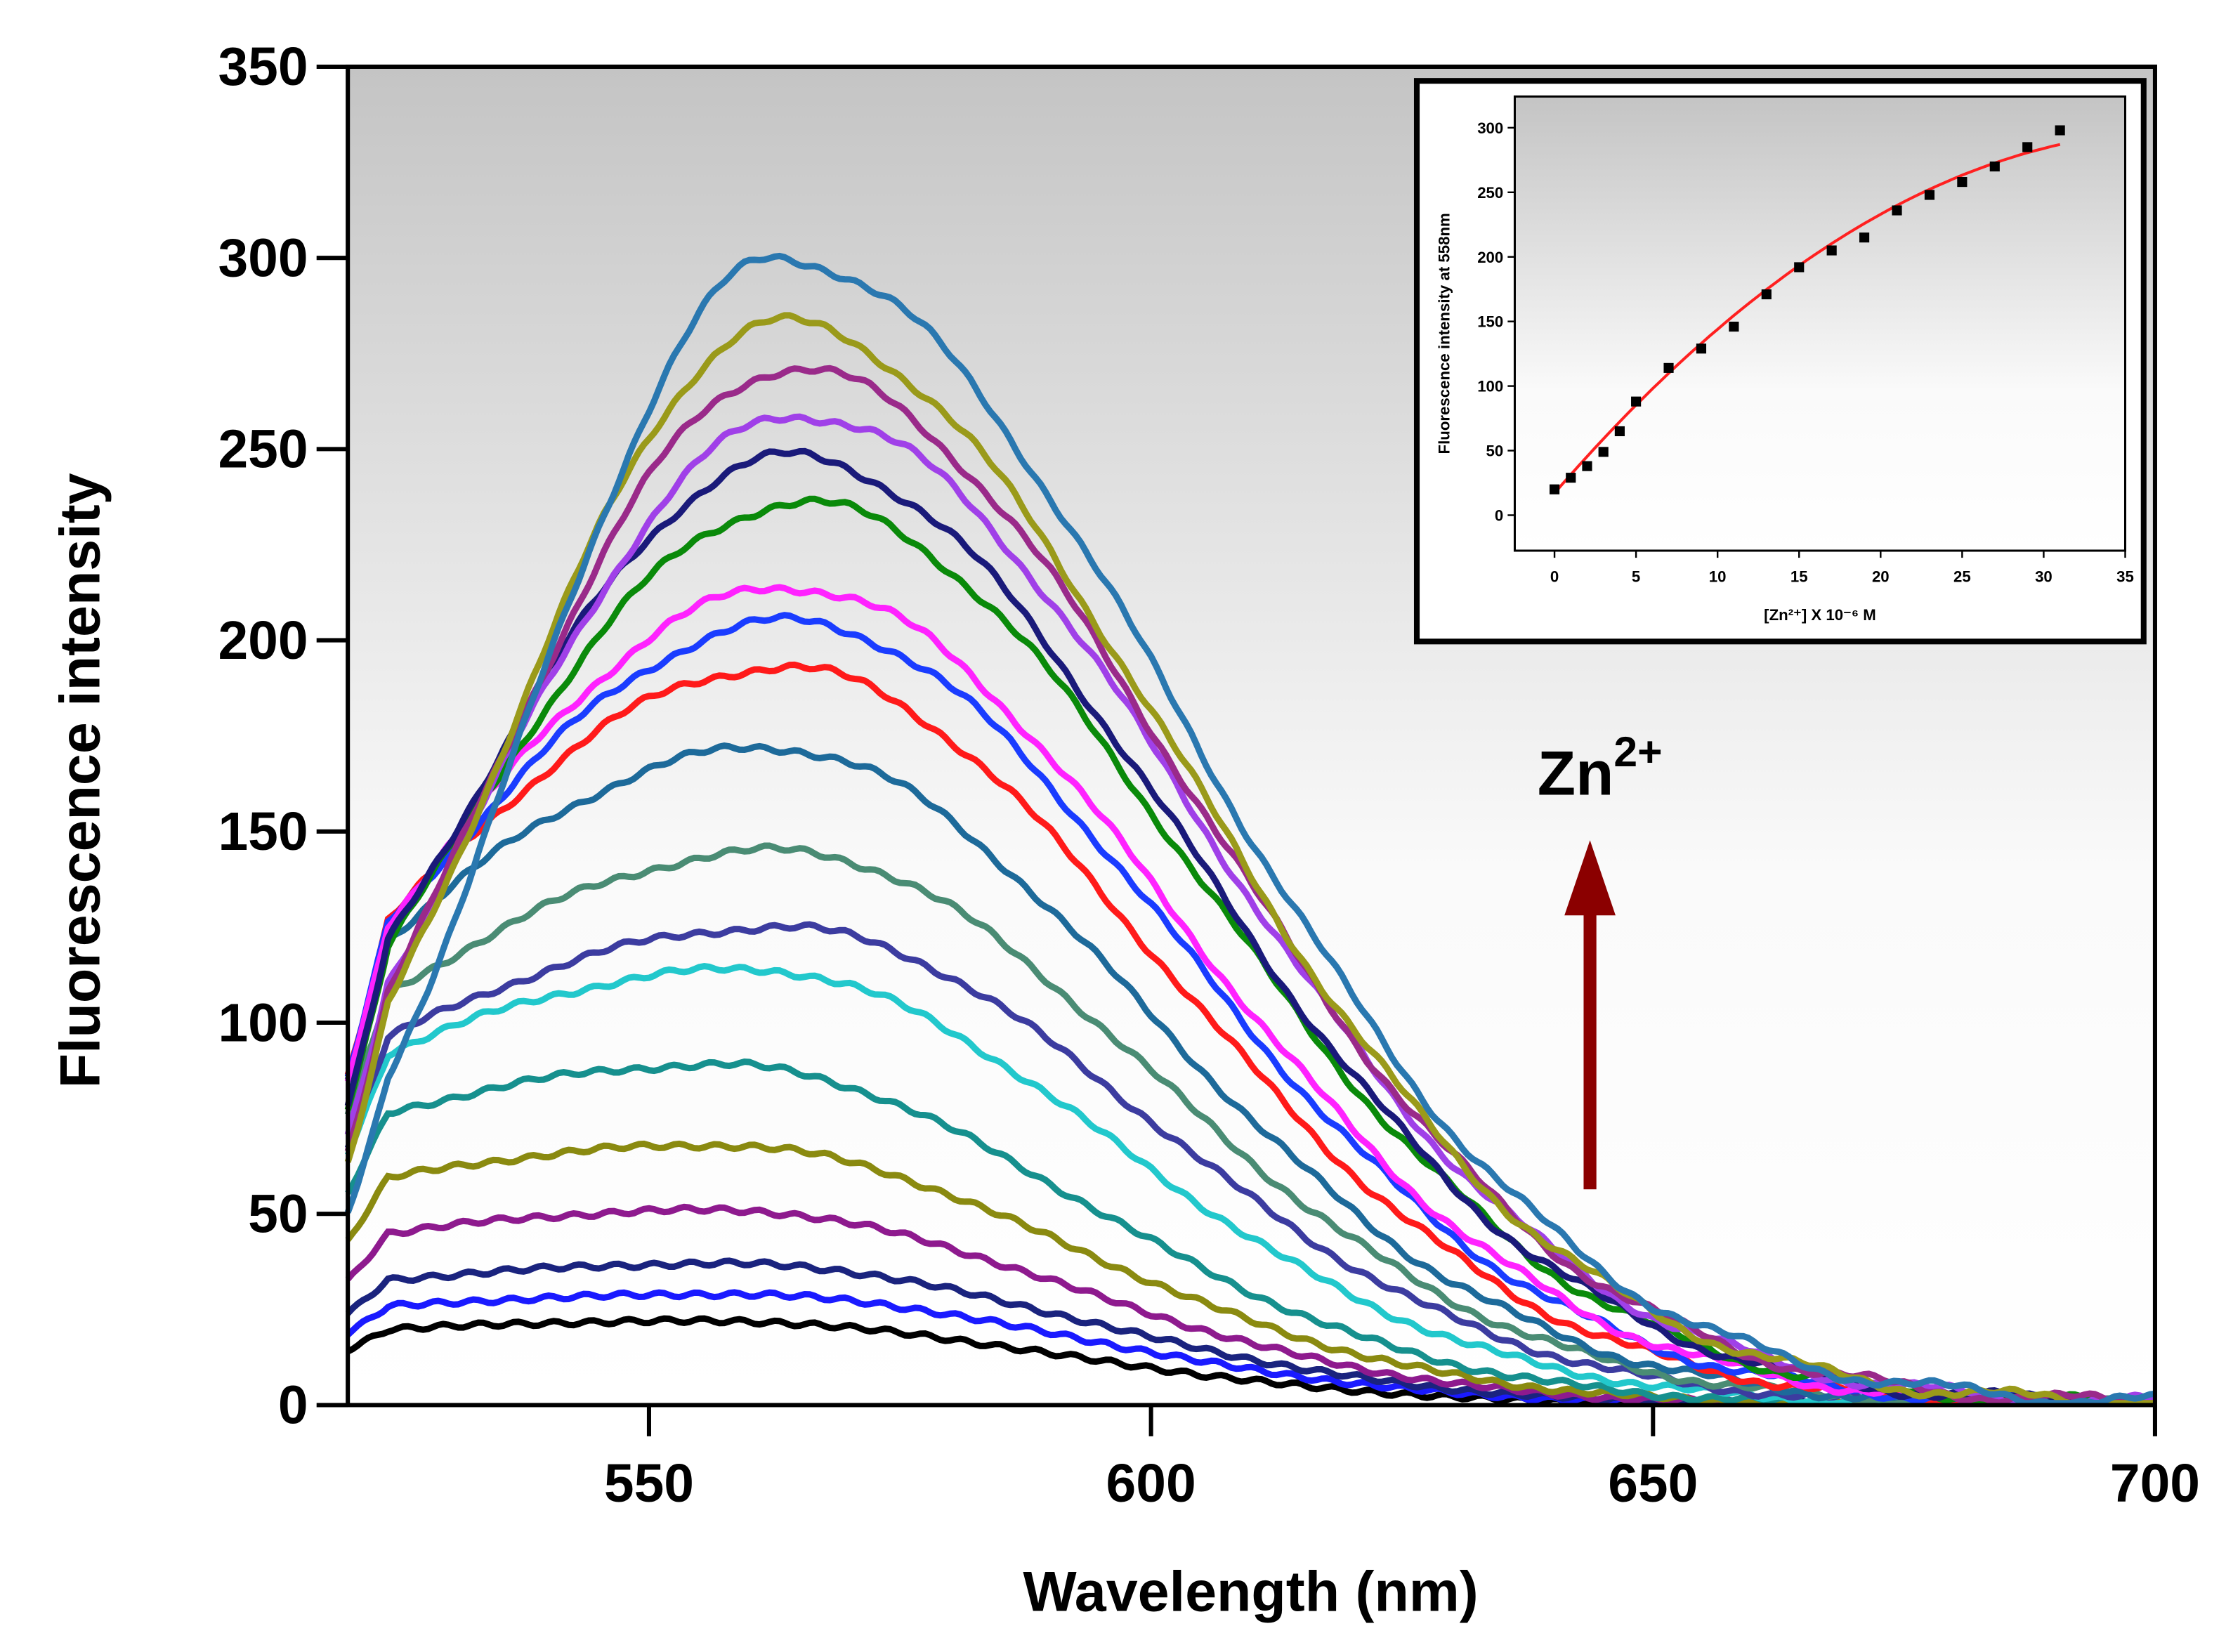 The height and width of the screenshot is (1652, 2226). Describe the element at coordinates (1490, 257) in the screenshot. I see `inset-y-tick-label: 200` at that location.